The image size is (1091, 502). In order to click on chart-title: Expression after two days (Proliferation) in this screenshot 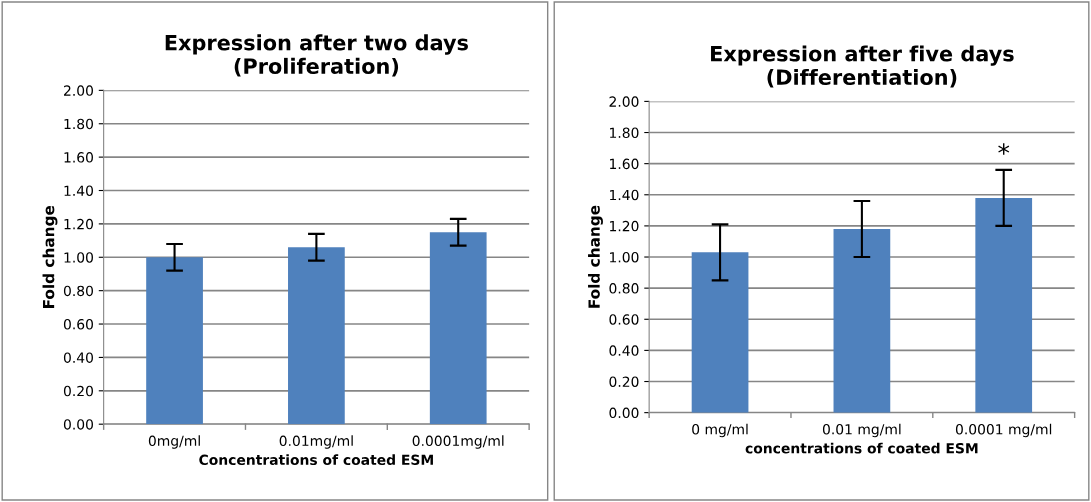, I will do `click(316, 55)`.